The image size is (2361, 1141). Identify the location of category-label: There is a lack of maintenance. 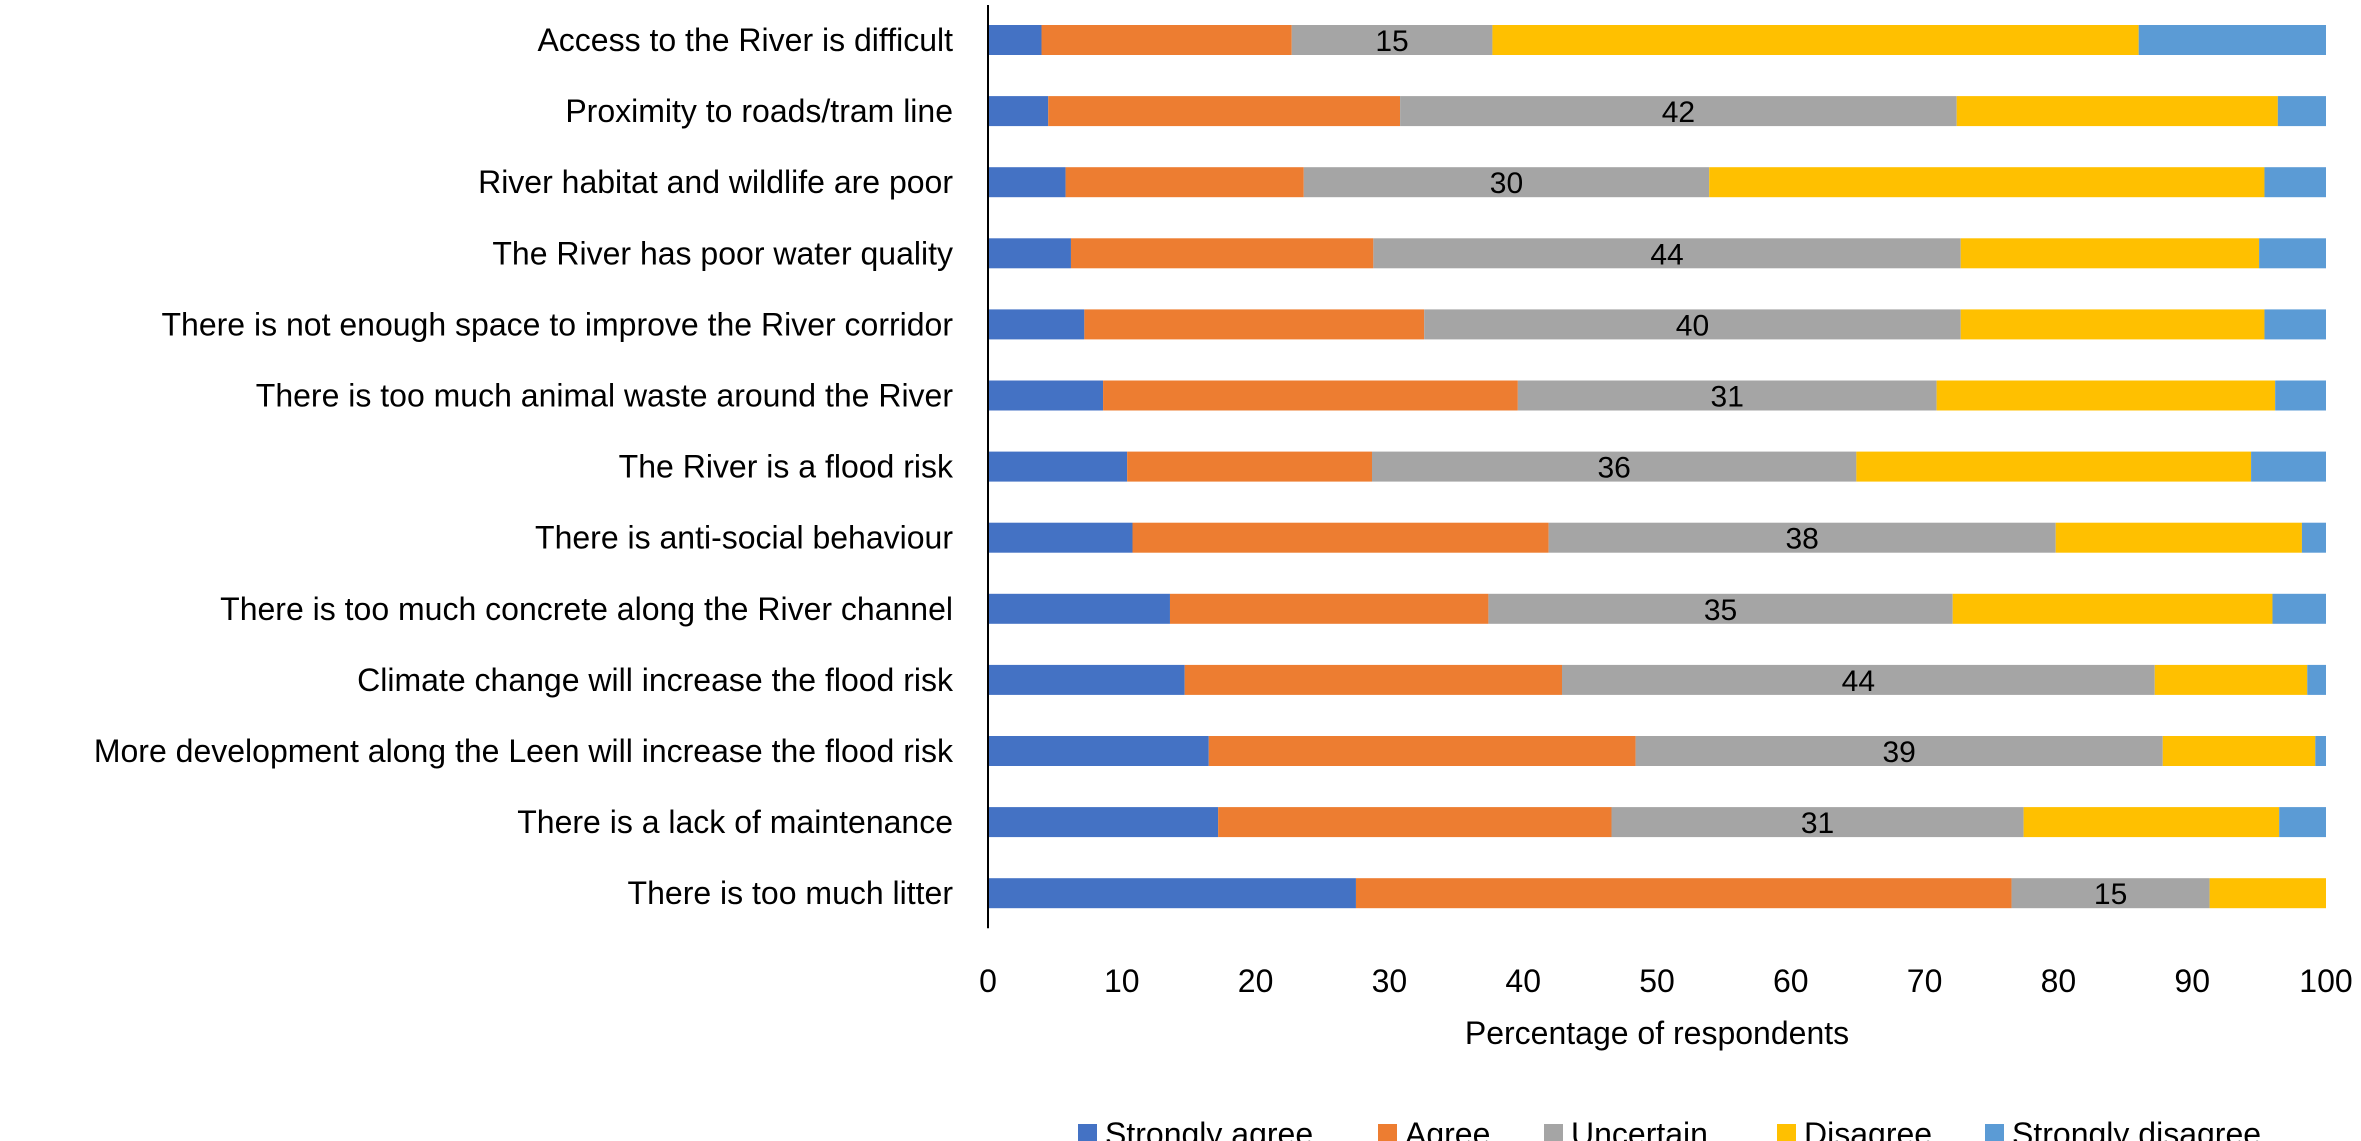
(735, 822).